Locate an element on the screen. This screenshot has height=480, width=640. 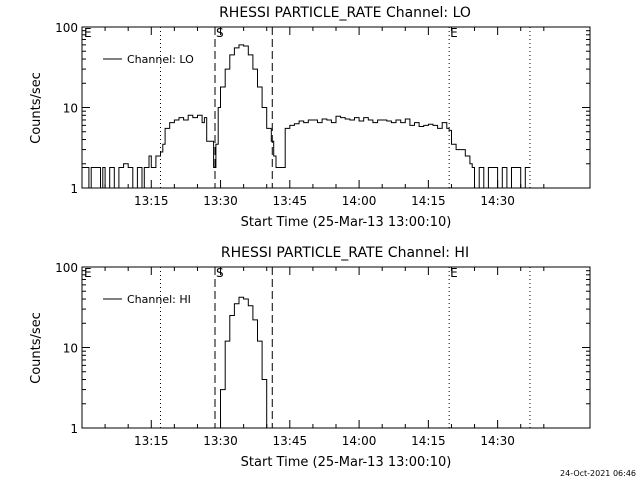
legend: Channel: HI is located at coordinates (147, 299).